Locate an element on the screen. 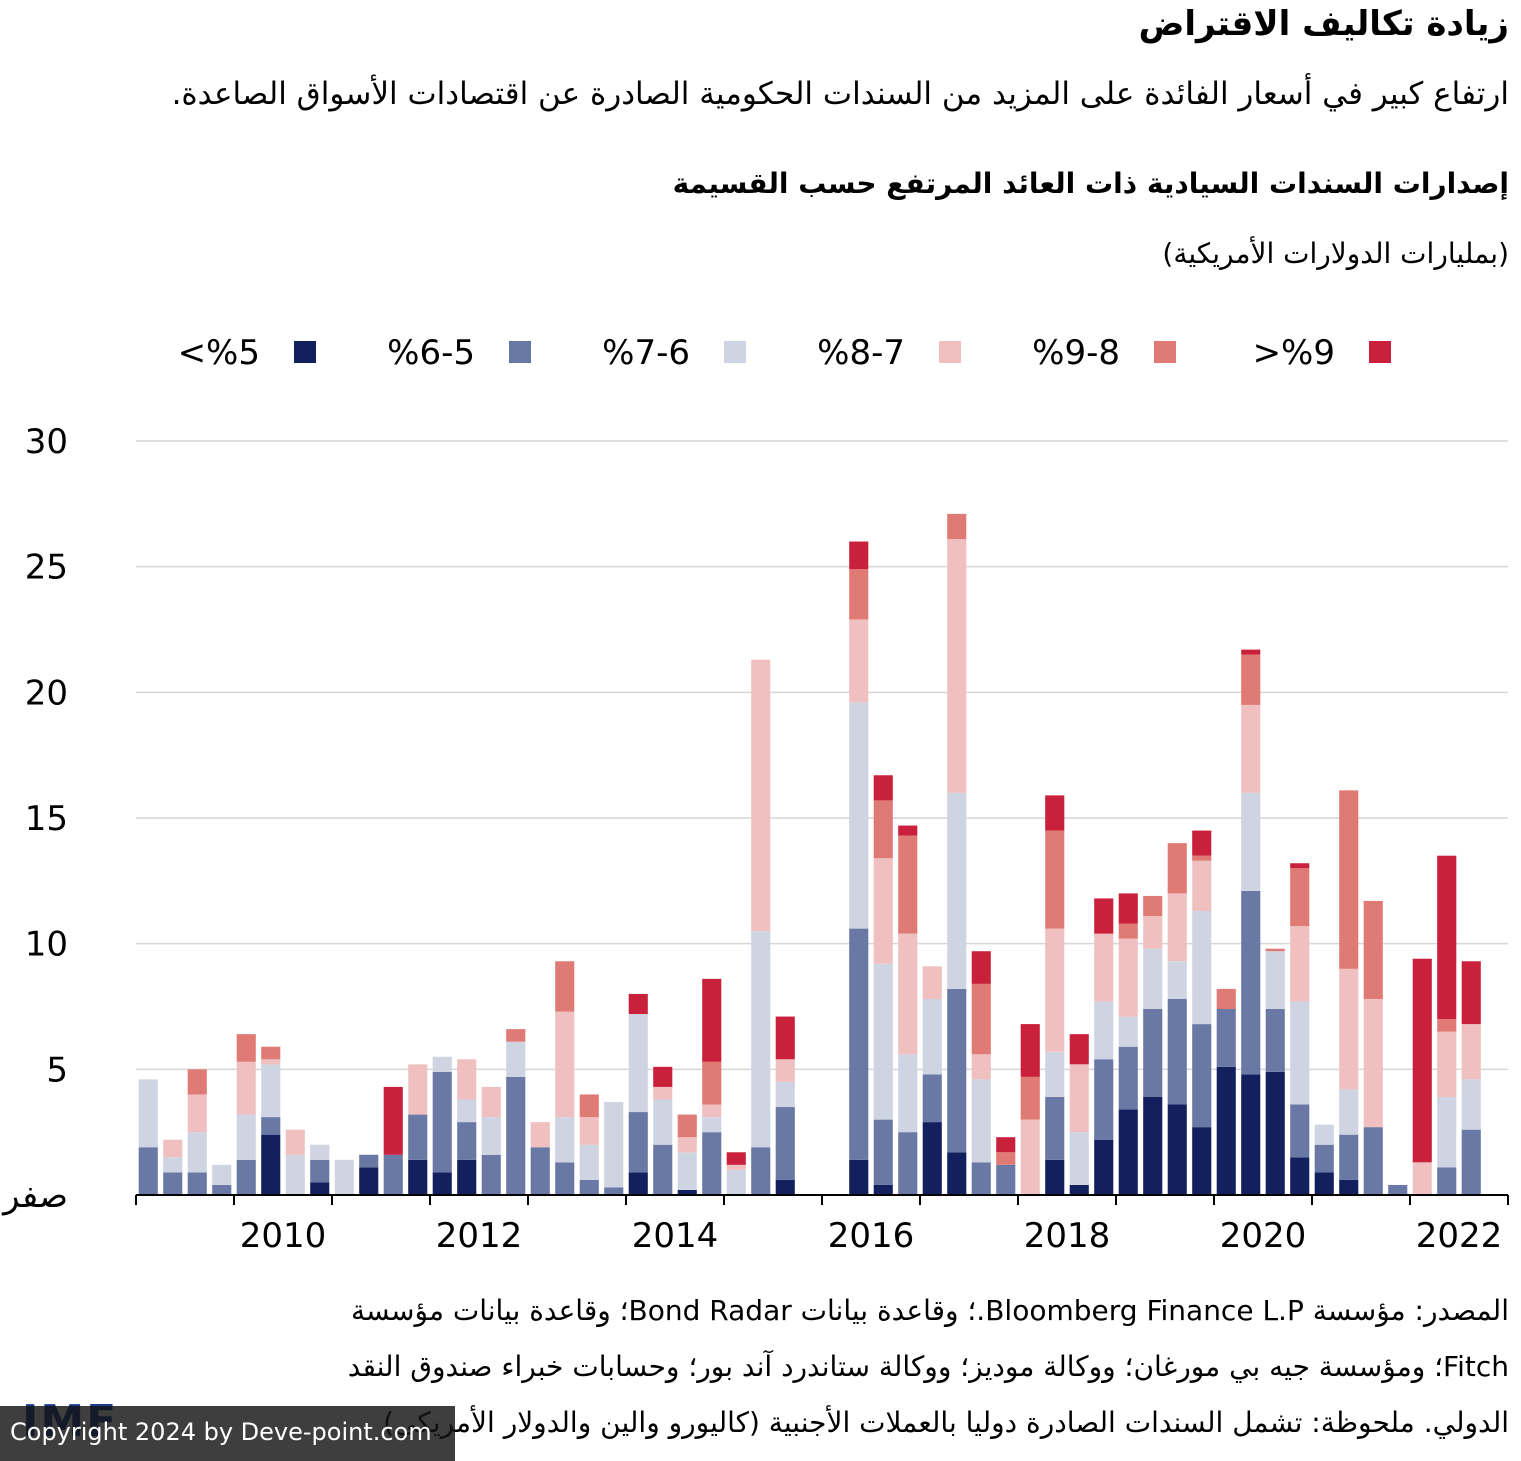  x-tick-label: 2020 is located at coordinates (1263, 1236).